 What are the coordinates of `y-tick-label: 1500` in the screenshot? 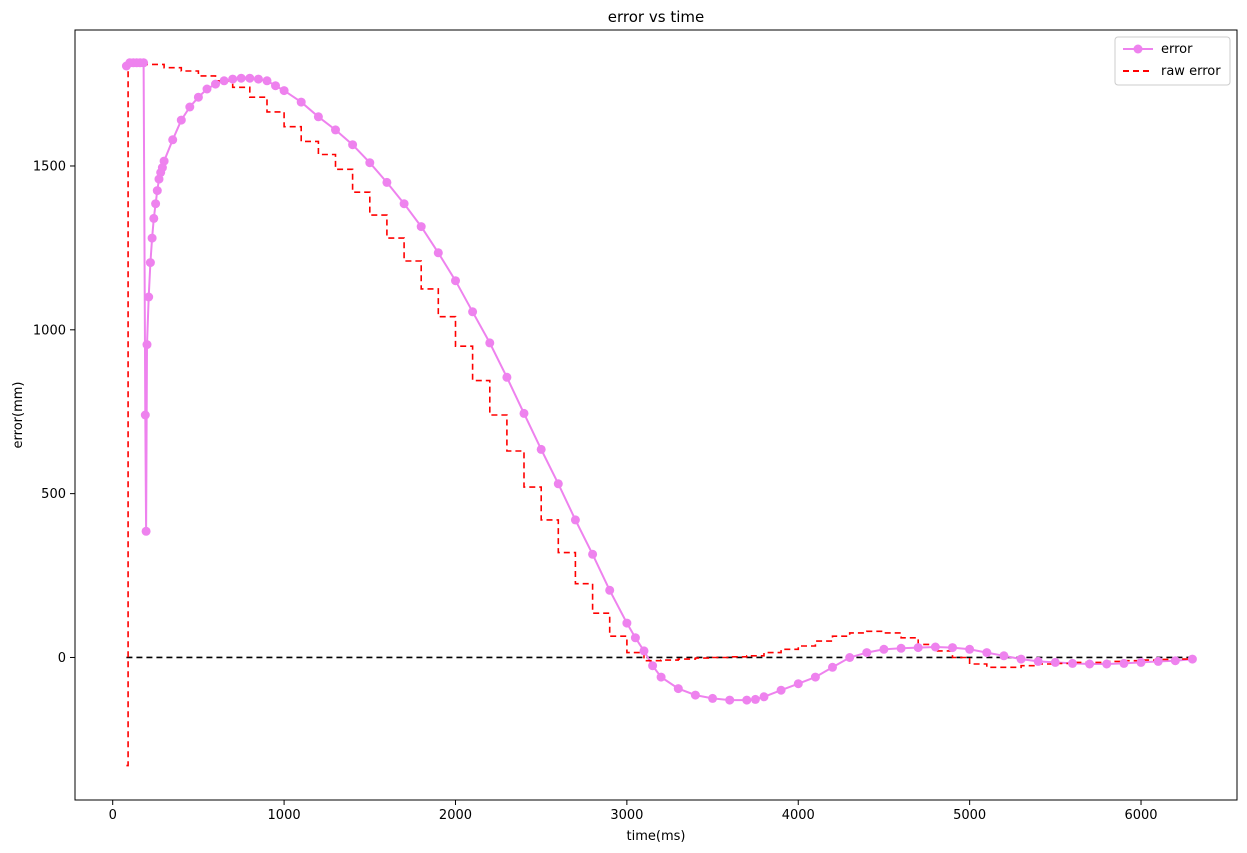 It's located at (49, 166).